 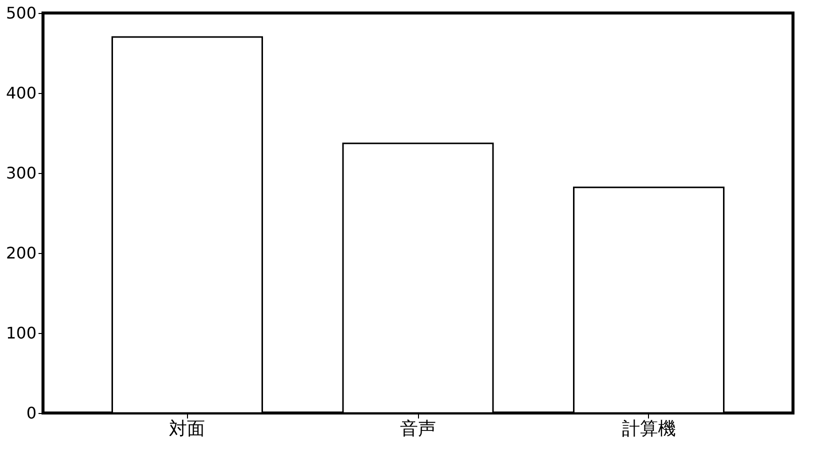 What do you see at coordinates (21, 173) in the screenshot?
I see `y-tick-label: 300` at bounding box center [21, 173].